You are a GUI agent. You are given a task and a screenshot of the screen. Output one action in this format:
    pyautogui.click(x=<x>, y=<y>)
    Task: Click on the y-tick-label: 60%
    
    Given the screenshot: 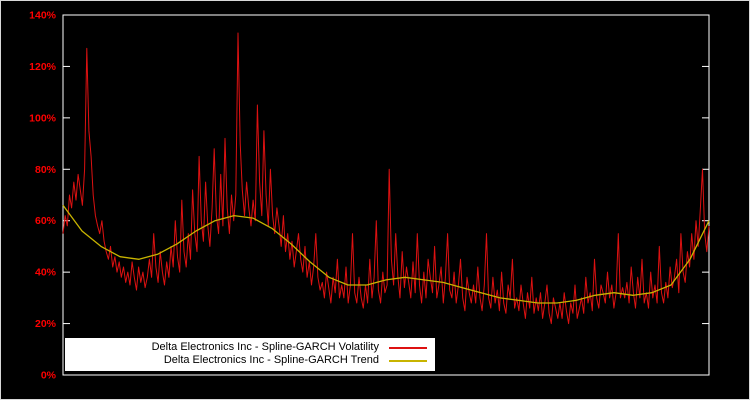 What is the action you would take?
    pyautogui.click(x=46, y=221)
    